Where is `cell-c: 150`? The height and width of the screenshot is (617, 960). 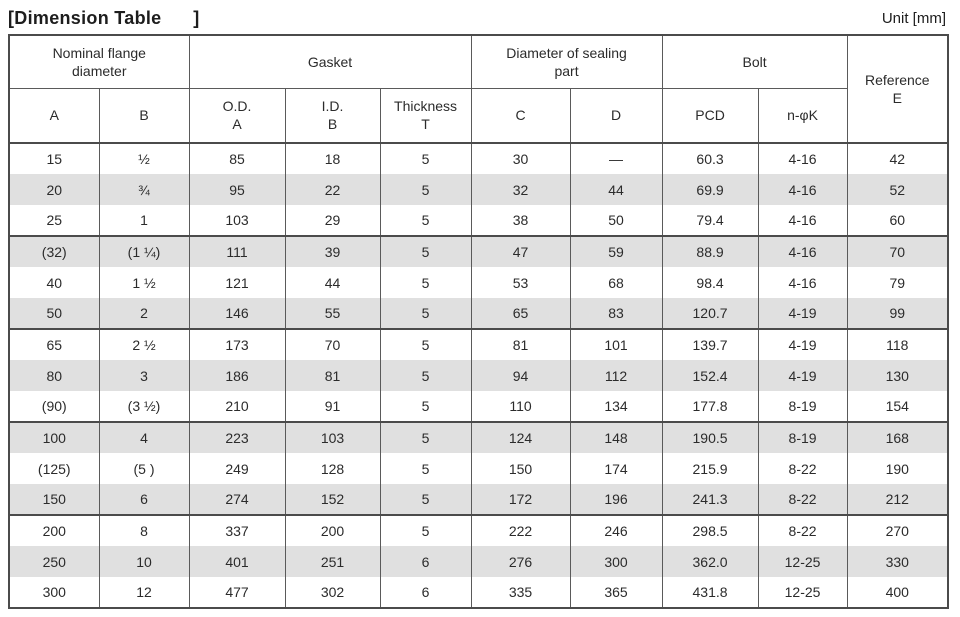 cell-c: 150 is located at coordinates (520, 468).